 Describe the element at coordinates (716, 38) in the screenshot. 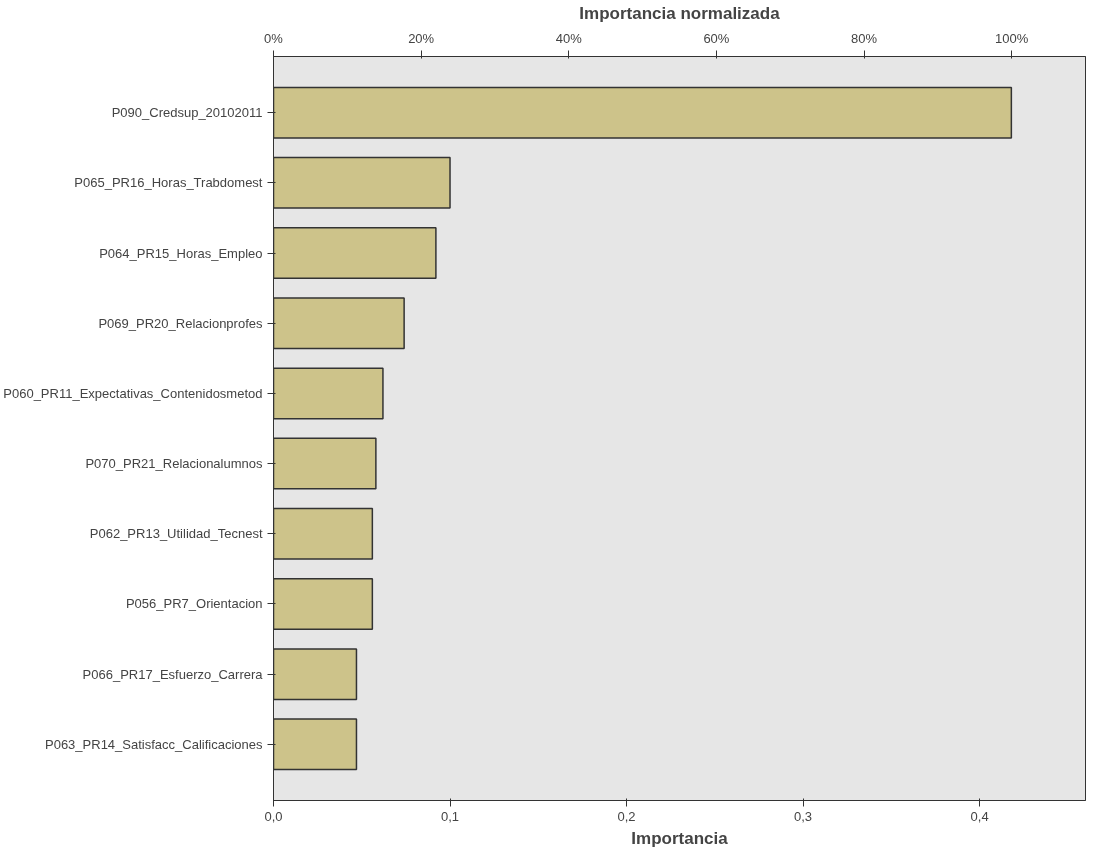

I see `x2-tick-label: 60%` at that location.